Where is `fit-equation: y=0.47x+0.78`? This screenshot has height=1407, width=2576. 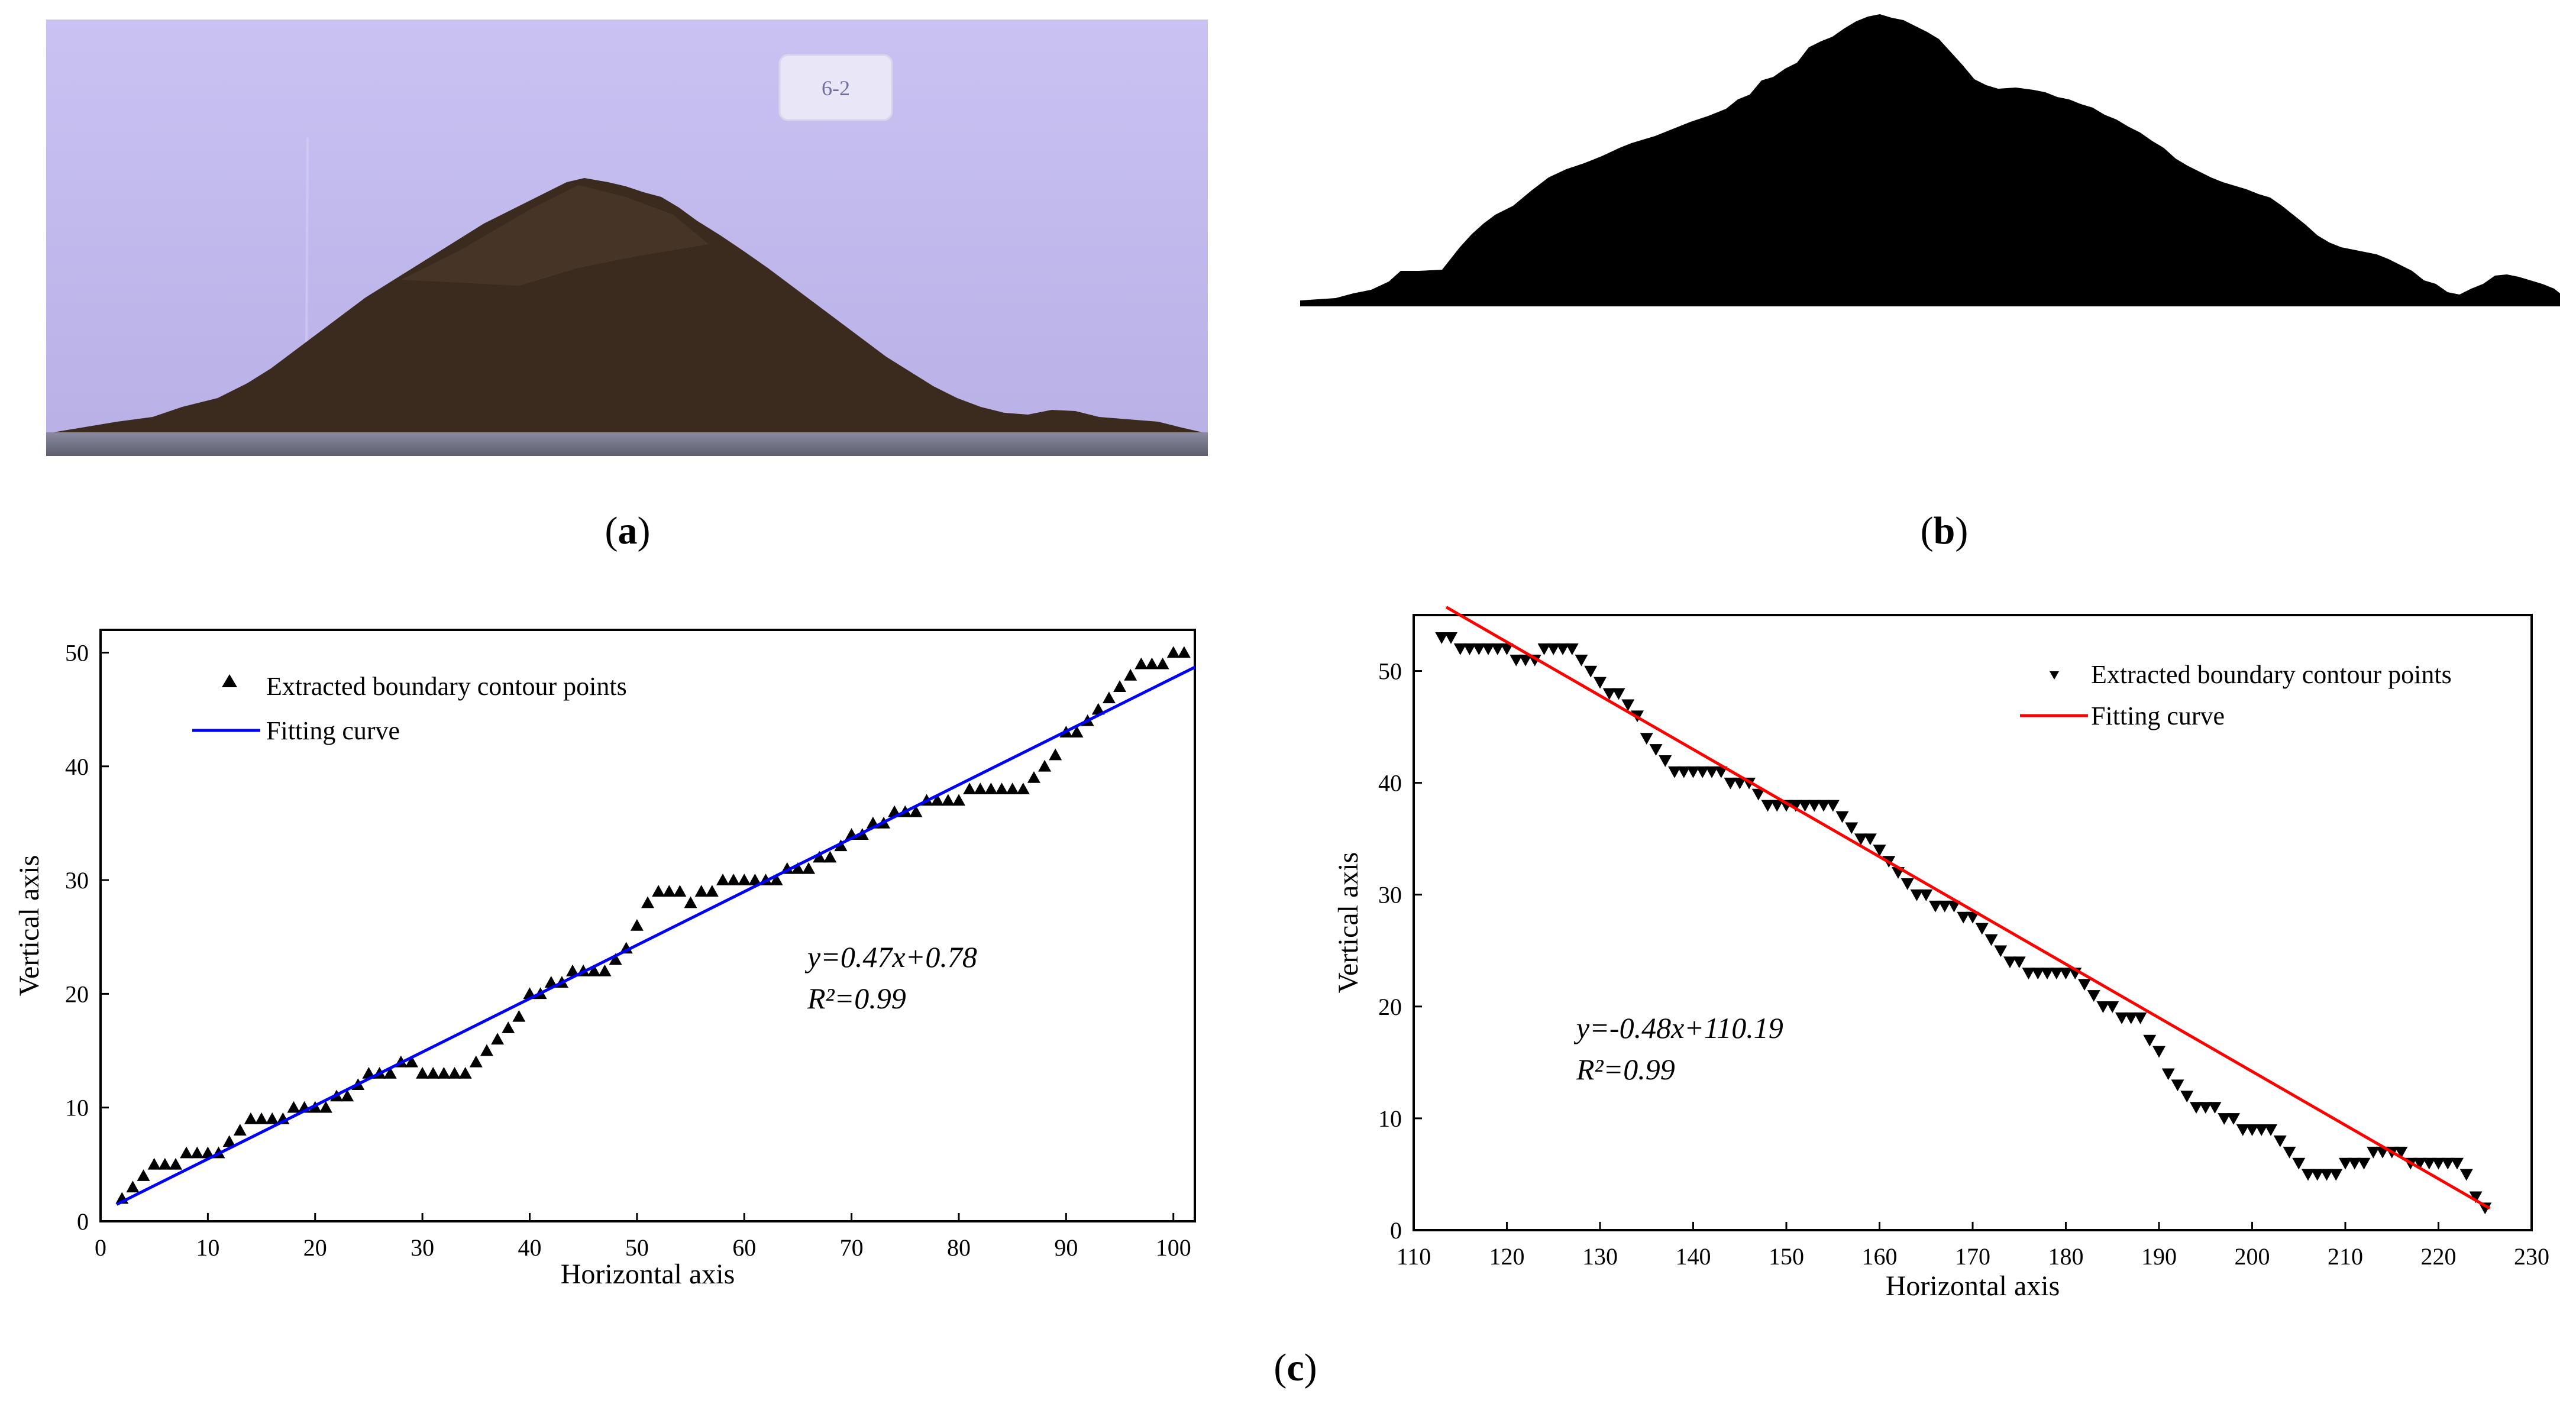
fit-equation: y=0.47x+0.78 is located at coordinates (890, 957).